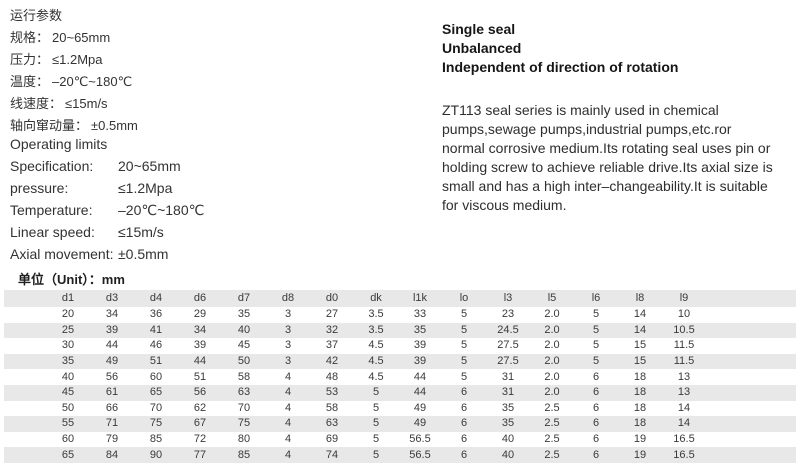  What do you see at coordinates (156, 314) in the screenshot?
I see `table-cell: 36` at bounding box center [156, 314].